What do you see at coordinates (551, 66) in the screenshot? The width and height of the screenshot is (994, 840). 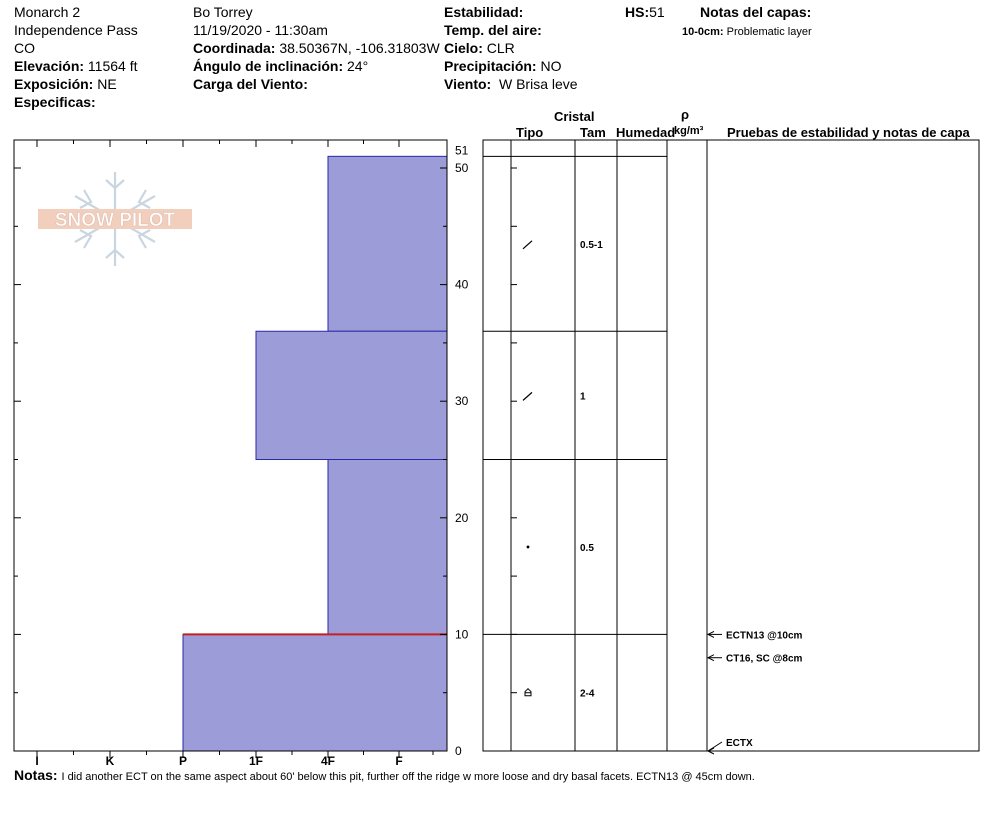 I see `precip-value: NO` at bounding box center [551, 66].